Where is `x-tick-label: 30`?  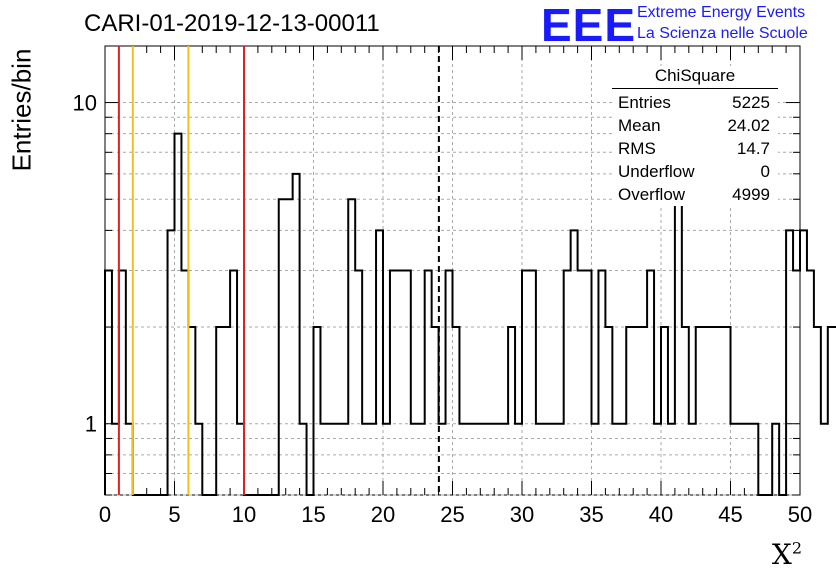 x-tick-label: 30 is located at coordinates (522, 514).